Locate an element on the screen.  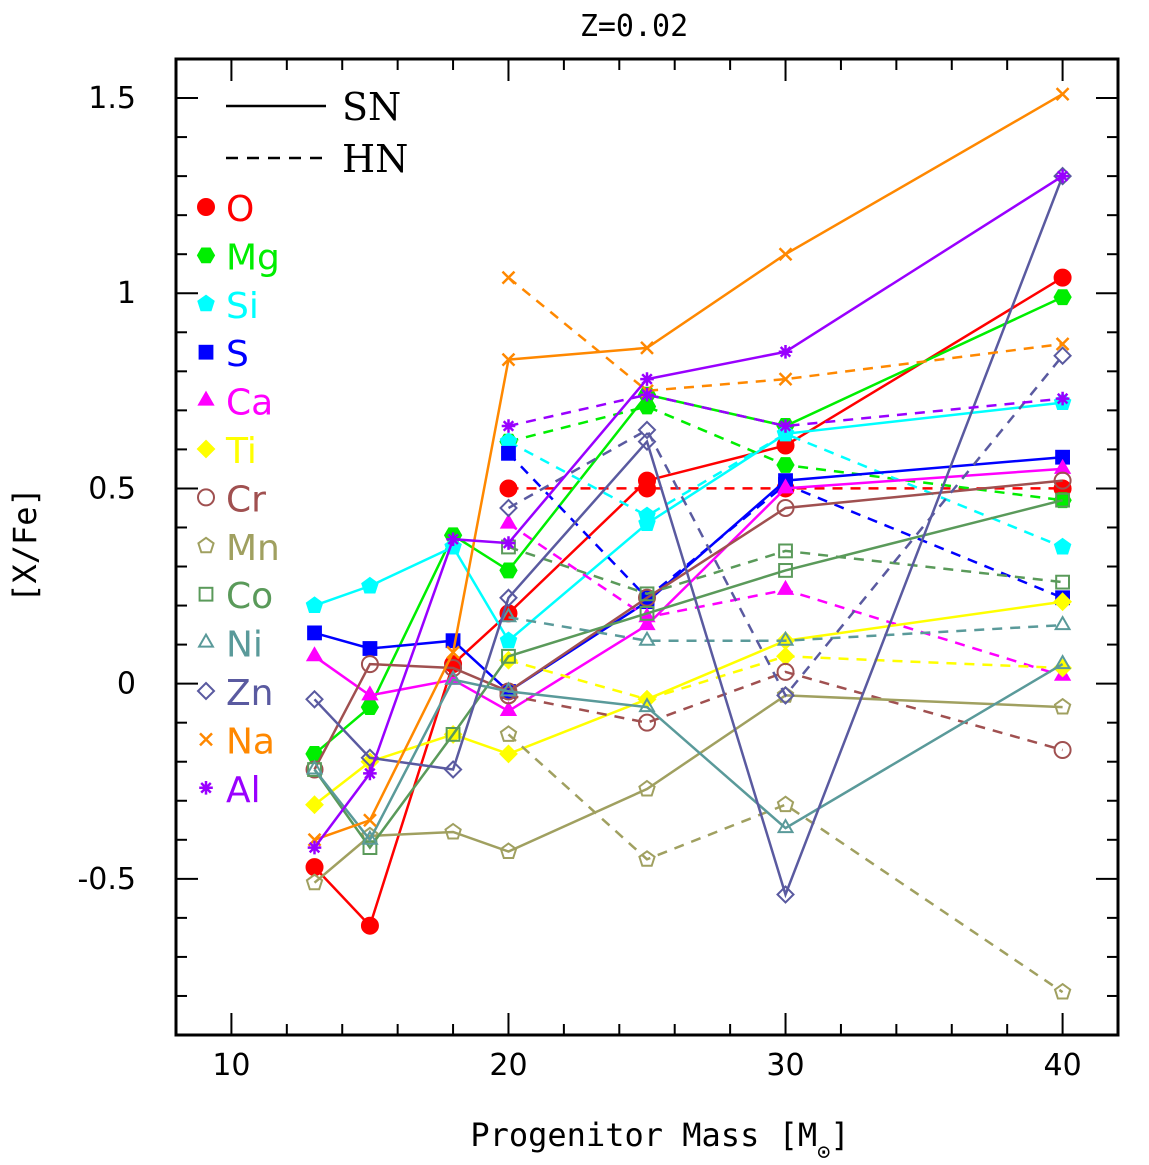
point-mg-sn-20-shape is located at coordinates (508, 570).